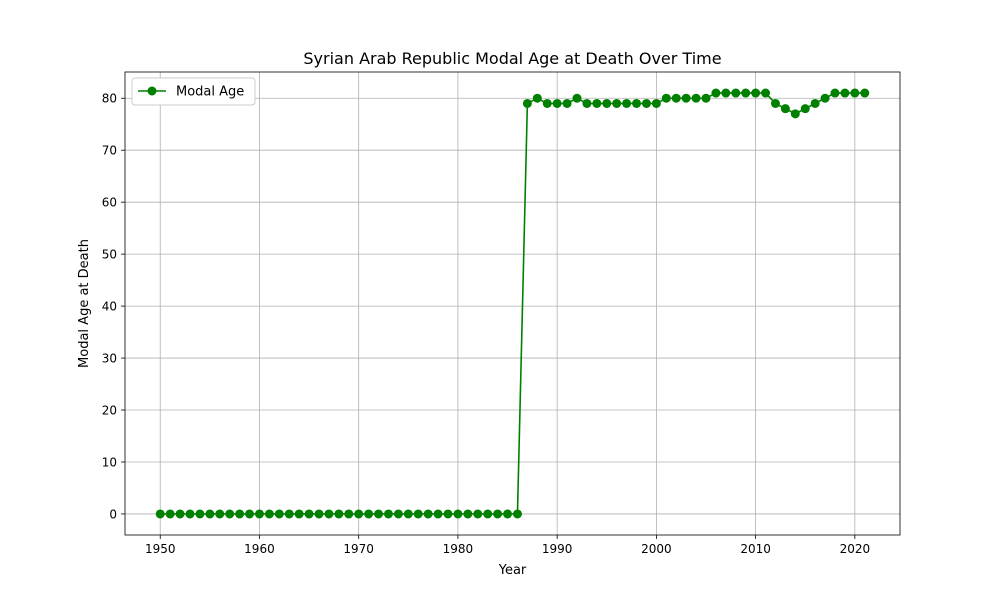  What do you see at coordinates (259, 549) in the screenshot?
I see `x-tick-label: 1960` at bounding box center [259, 549].